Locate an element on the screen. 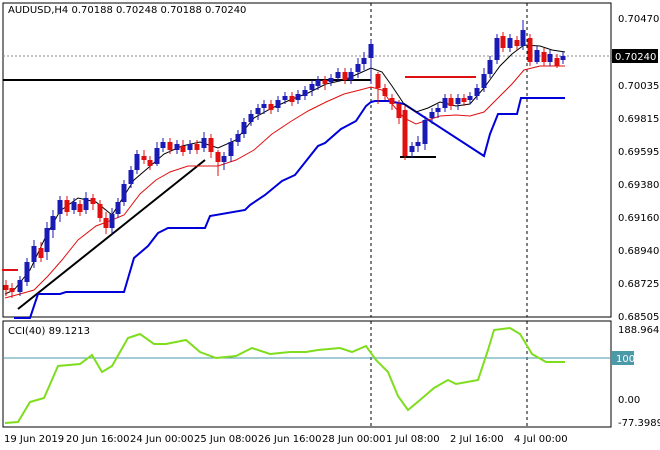 The height and width of the screenshot is (450, 660). rising-trendline is located at coordinates (111, 234).